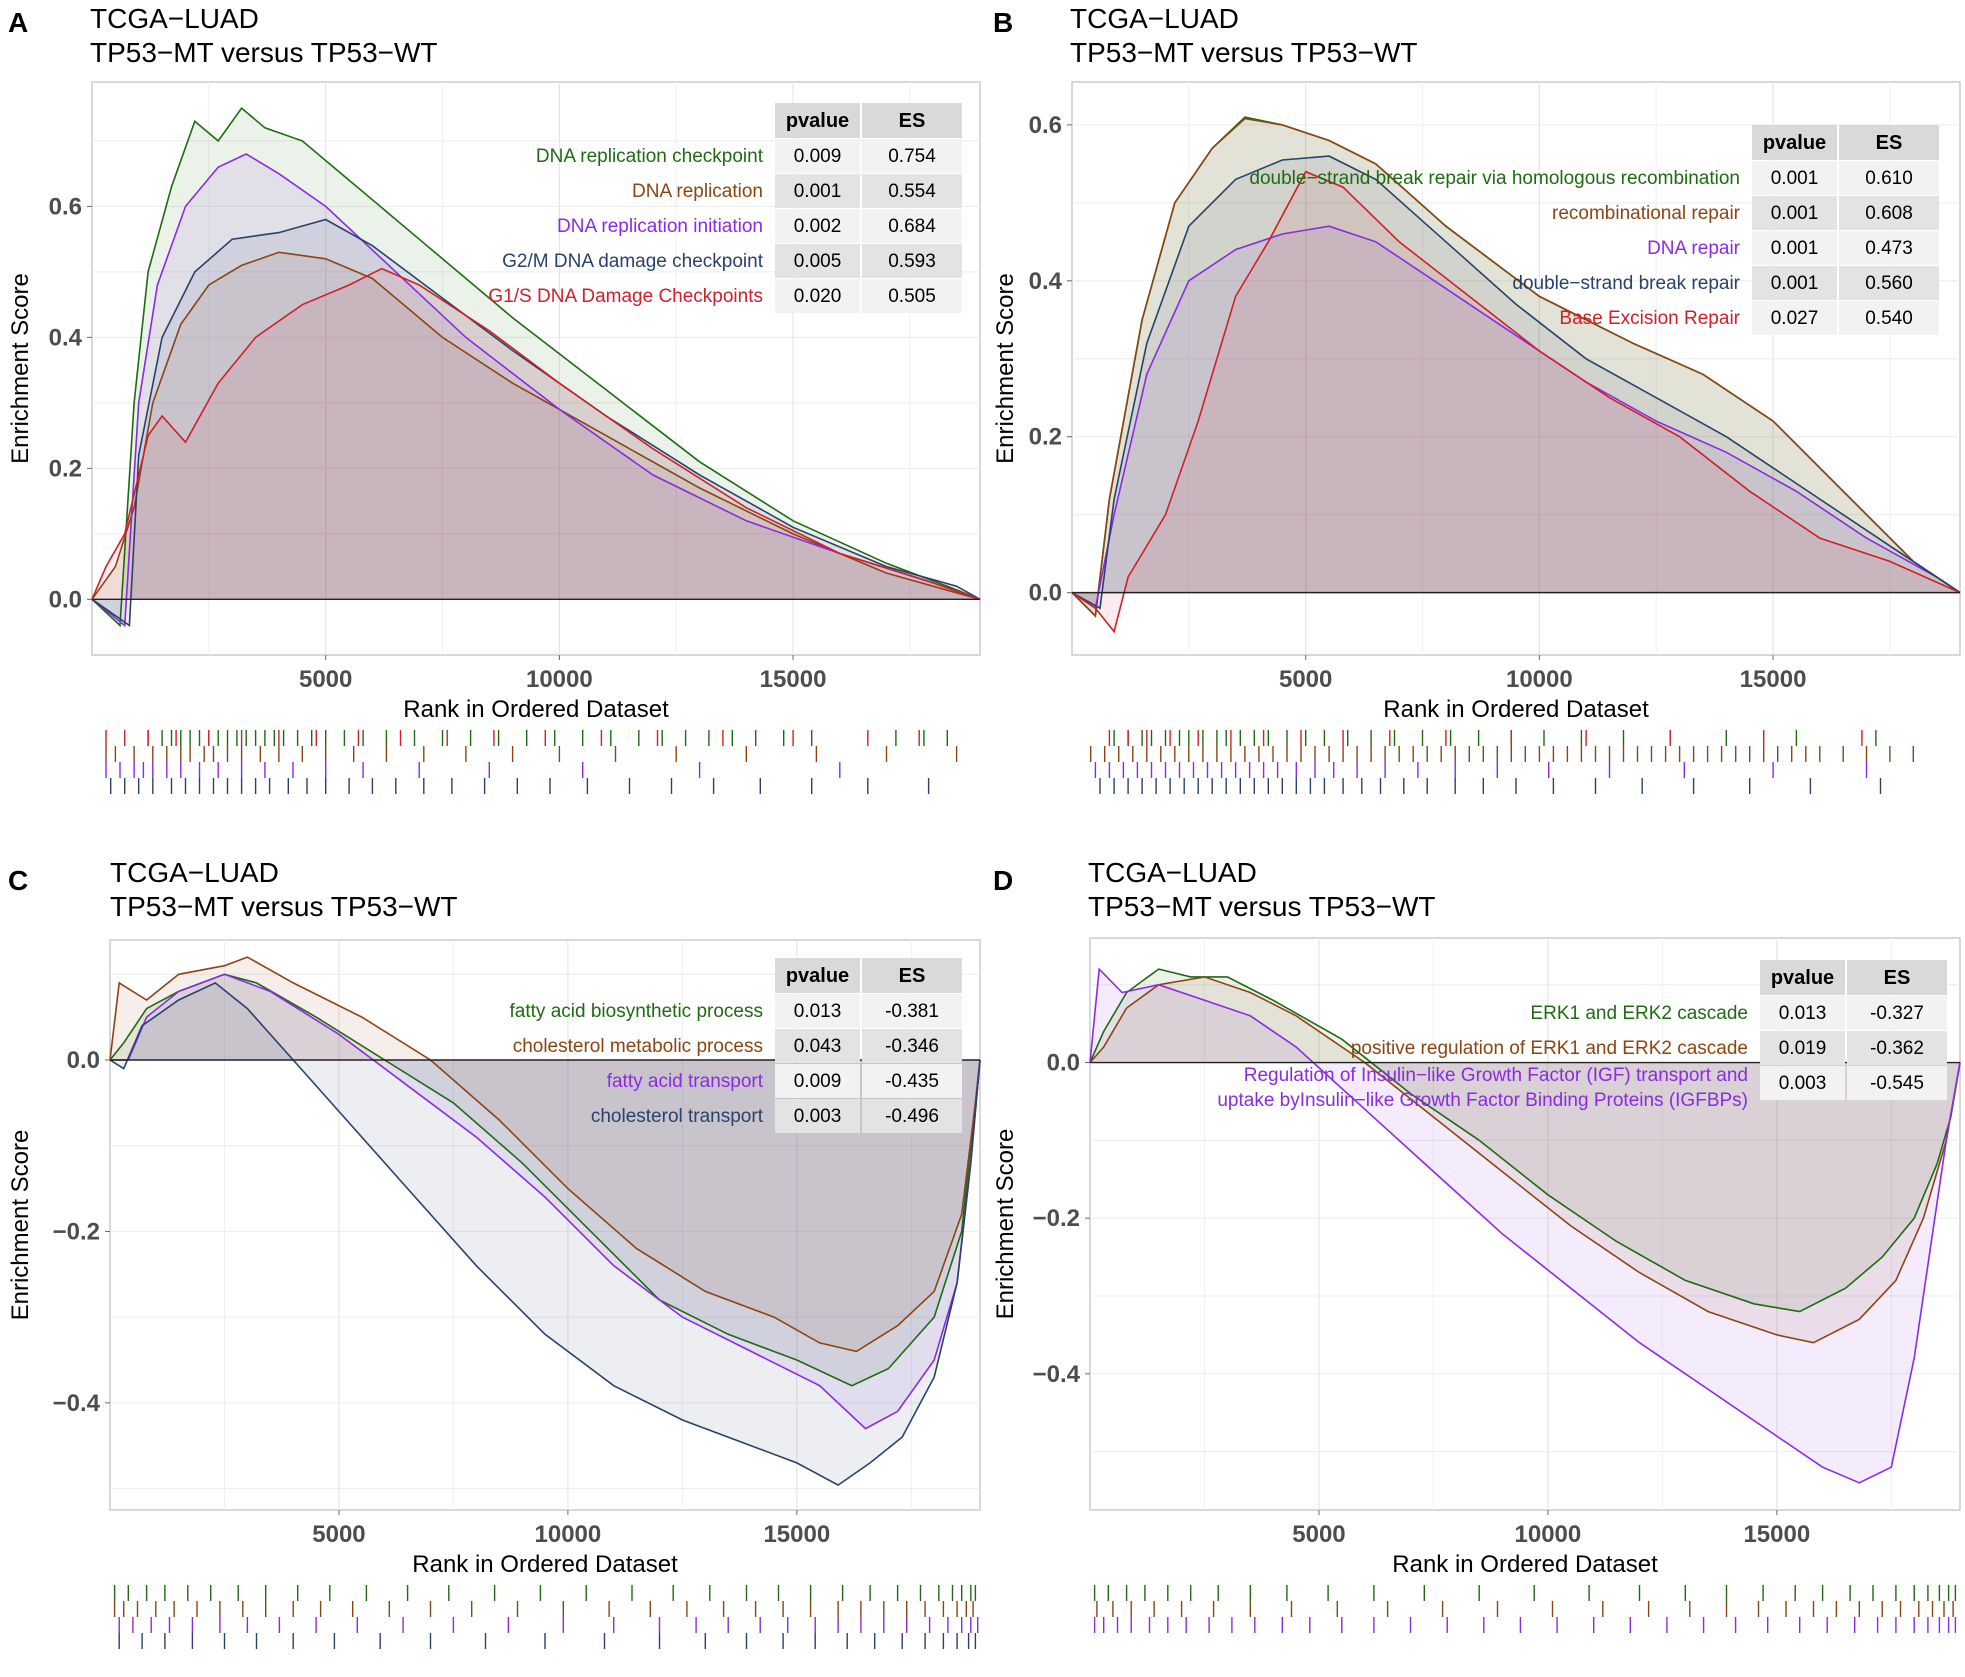 Image resolution: width=1965 pixels, height=1677 pixels. What do you see at coordinates (1046, 281) in the screenshot?
I see `y-tick-label: 0.4` at bounding box center [1046, 281].